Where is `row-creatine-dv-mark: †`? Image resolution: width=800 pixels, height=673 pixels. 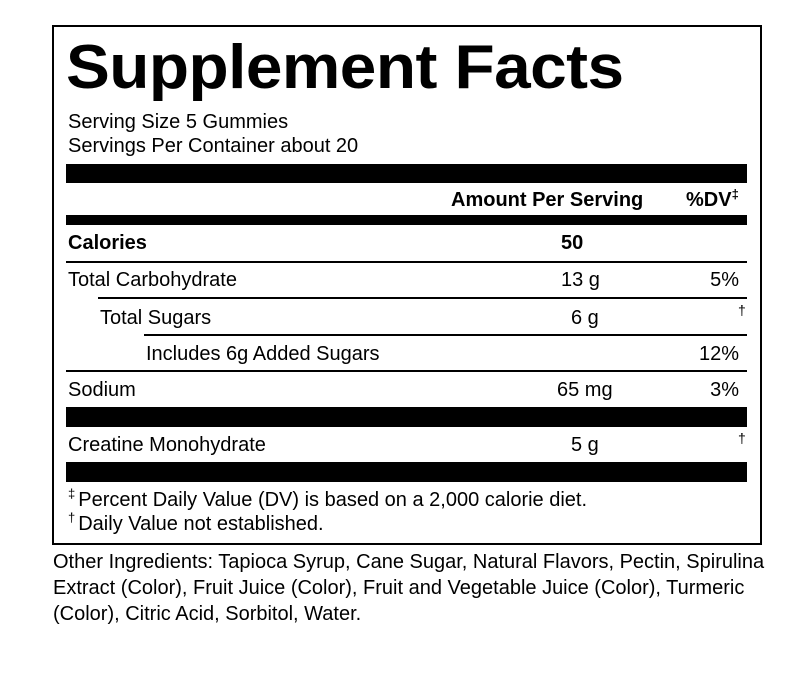
row-creatine-dv-mark: † is located at coordinates (742, 438).